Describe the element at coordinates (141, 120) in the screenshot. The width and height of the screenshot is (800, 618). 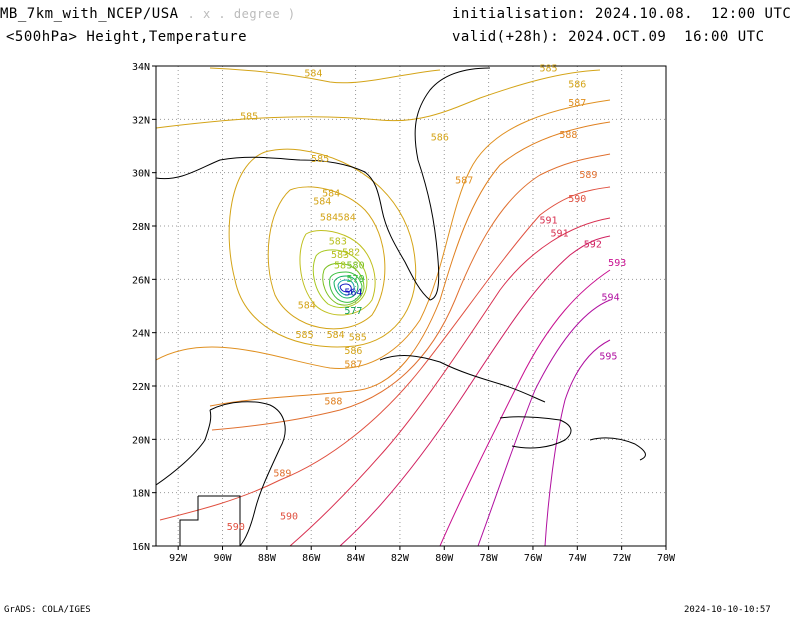
I see `lat-tick-label: 32N` at that location.